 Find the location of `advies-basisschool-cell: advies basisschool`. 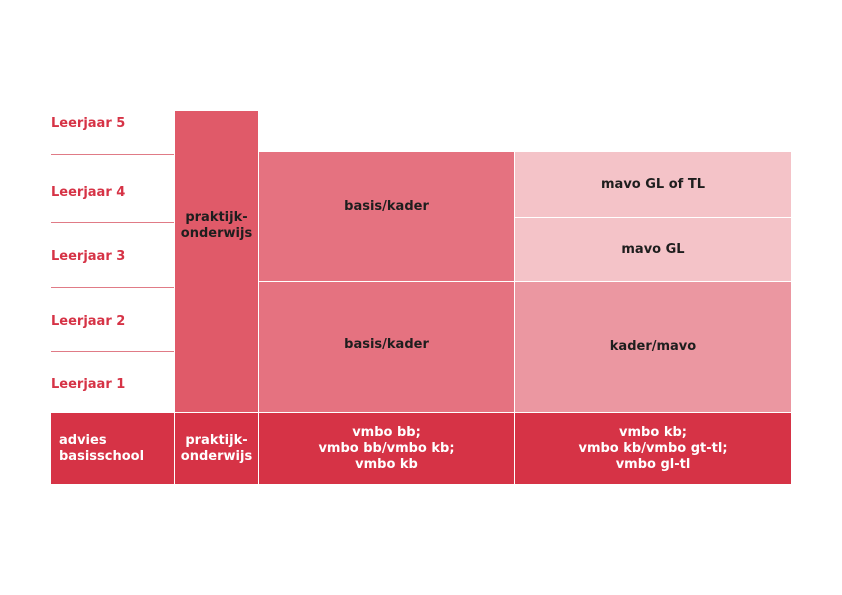

advies-basisschool-cell: advies basisschool is located at coordinates (112, 448).